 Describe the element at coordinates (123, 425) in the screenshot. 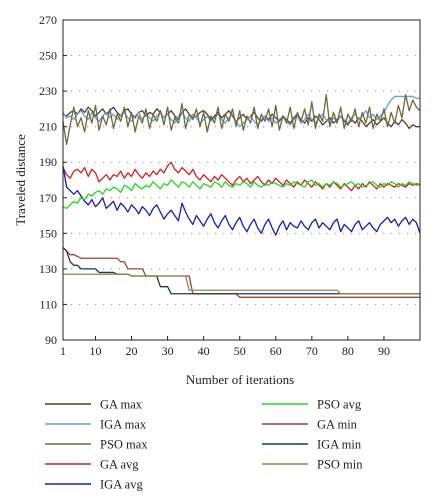

I see `legend-label-iga-max: IGA max` at that location.